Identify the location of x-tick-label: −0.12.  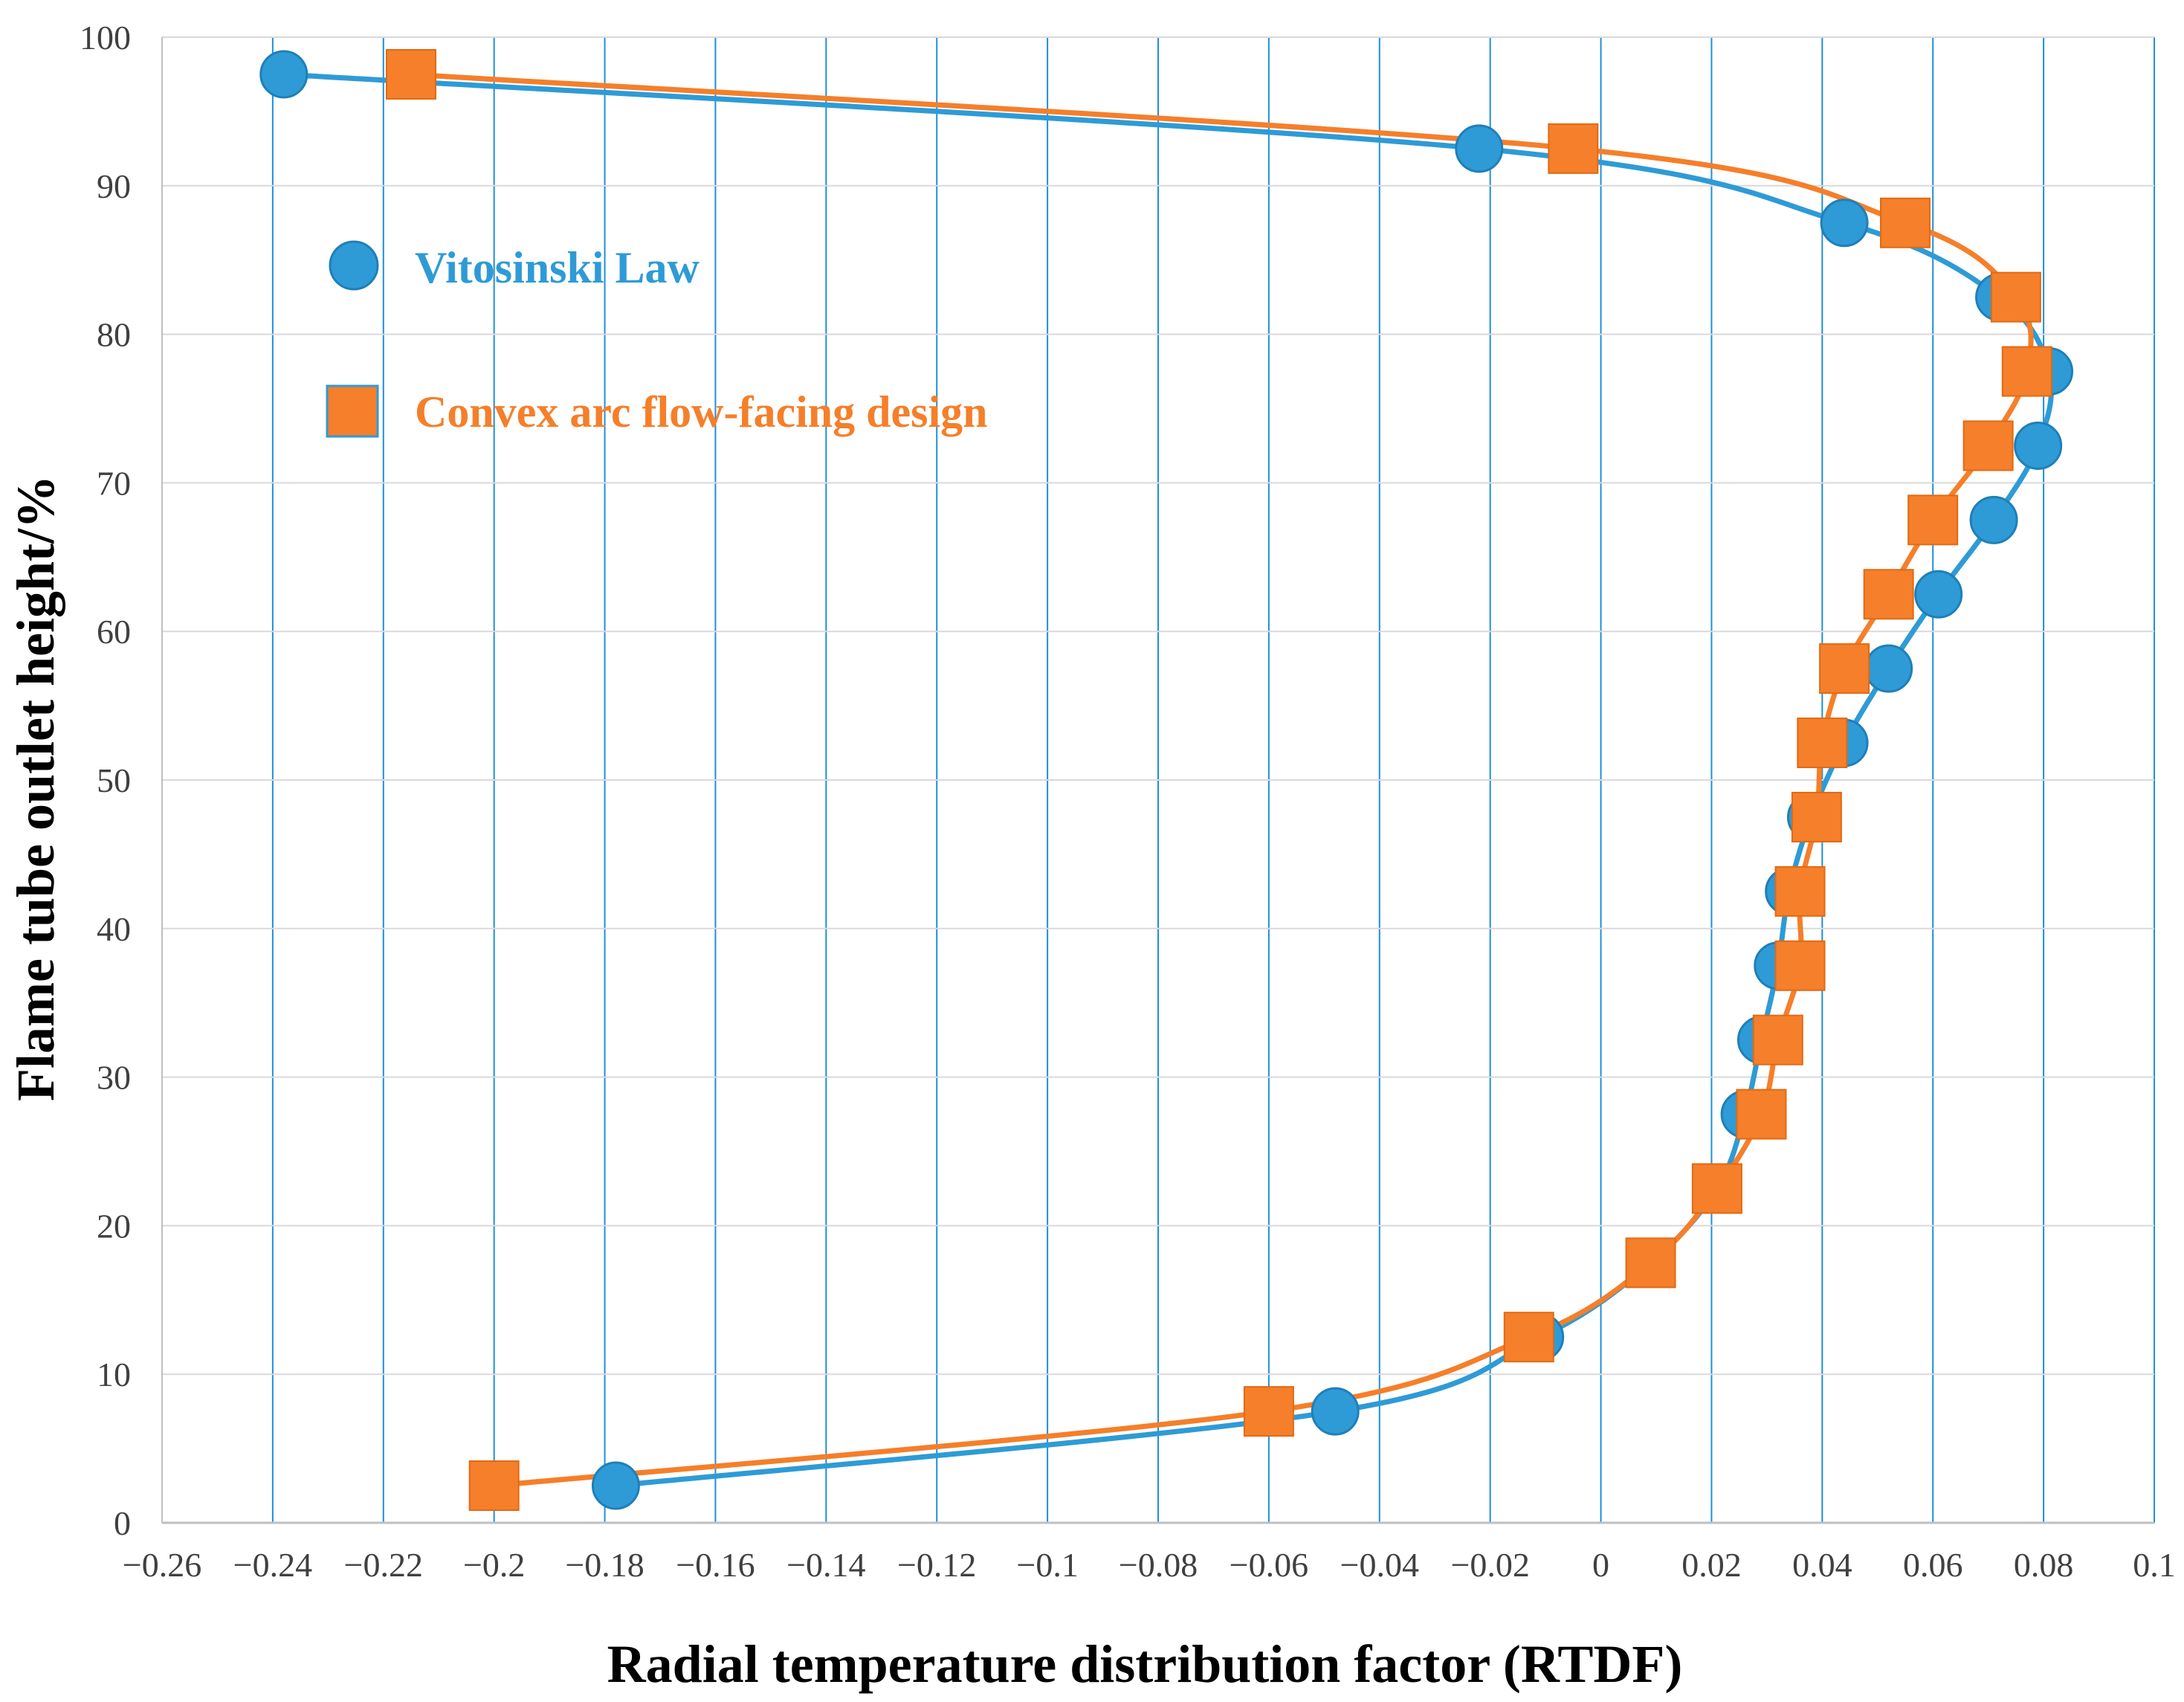
(937, 1565).